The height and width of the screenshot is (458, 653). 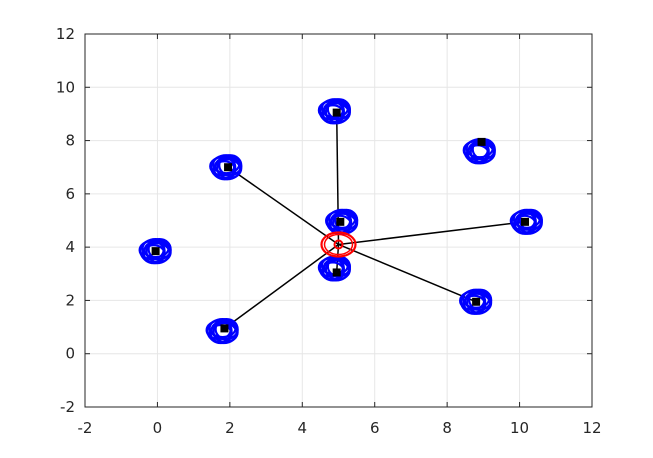 I want to click on x-tick-label-7: 12, so click(x=591, y=428).